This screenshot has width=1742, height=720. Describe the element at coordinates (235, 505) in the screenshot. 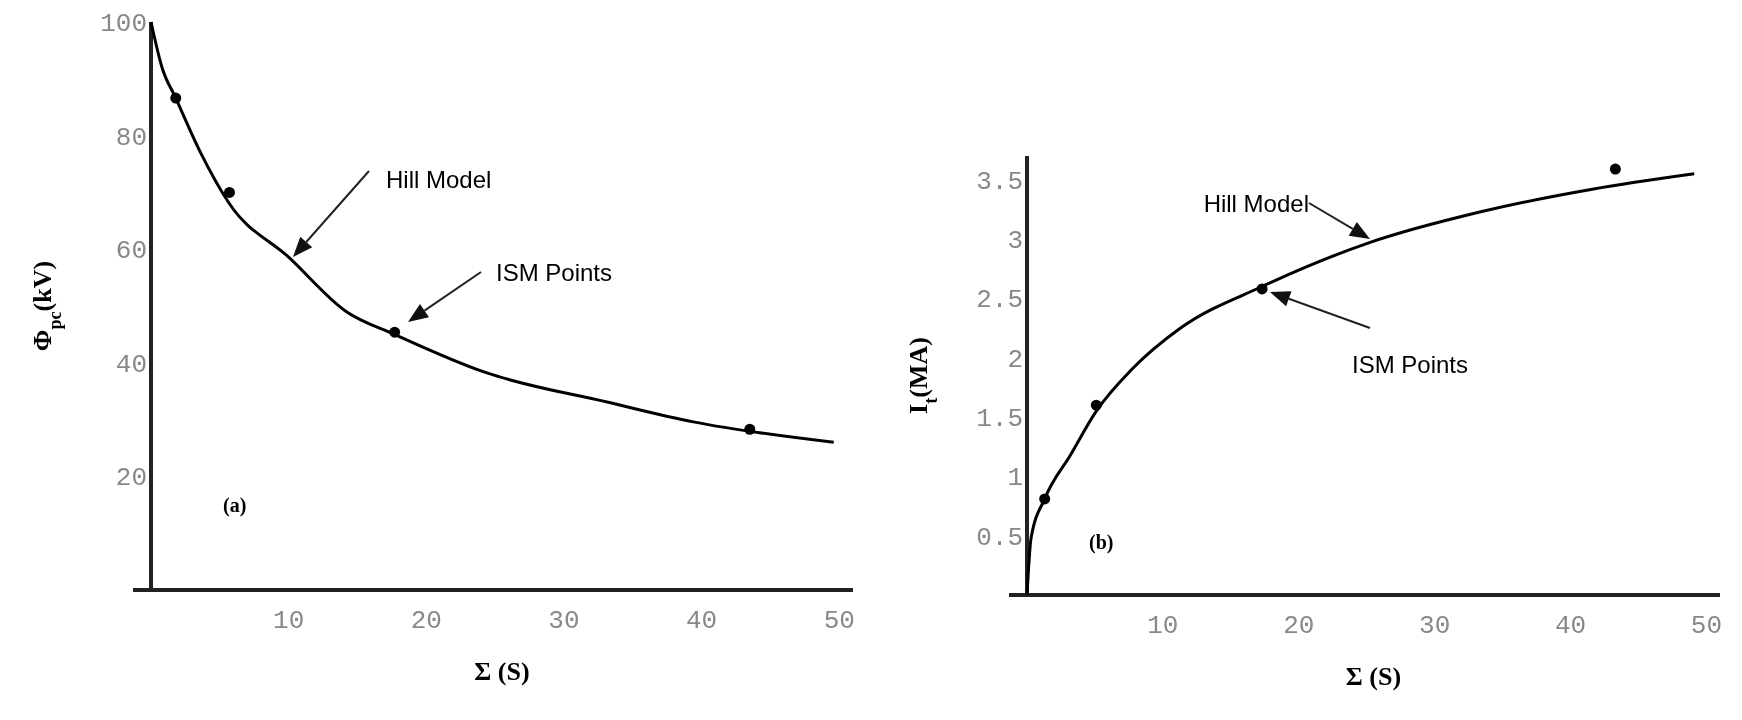

I see `annotation: (a)` at that location.